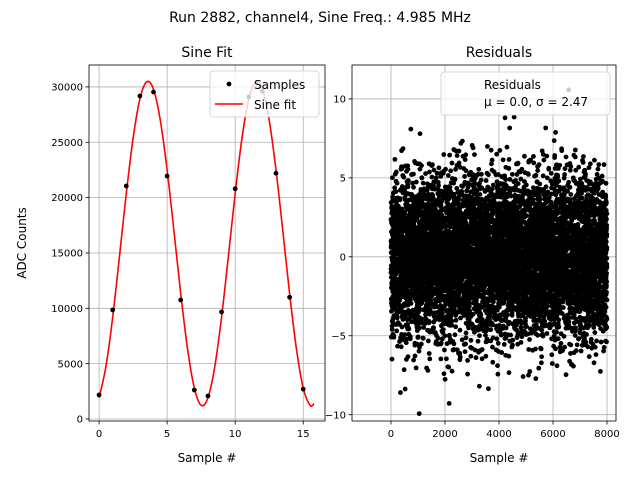 The width and height of the screenshot is (640, 484). What do you see at coordinates (207, 458) in the screenshot?
I see `sine-fit-xlabel: Sample #` at bounding box center [207, 458].